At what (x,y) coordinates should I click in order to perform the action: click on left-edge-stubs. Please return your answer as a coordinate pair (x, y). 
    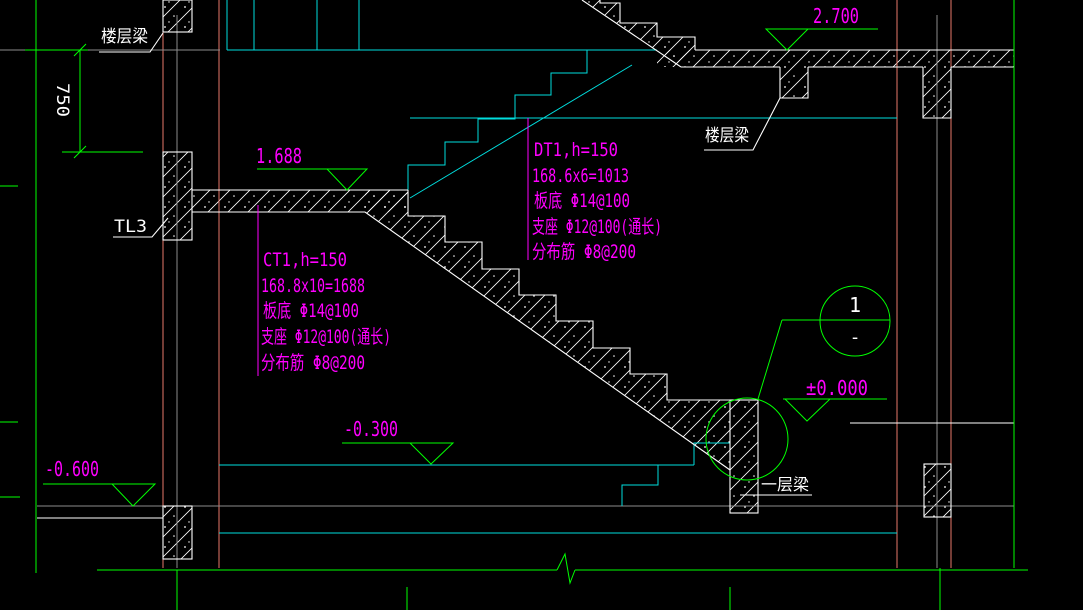
    Looking at the image, I should click on (10, 341).